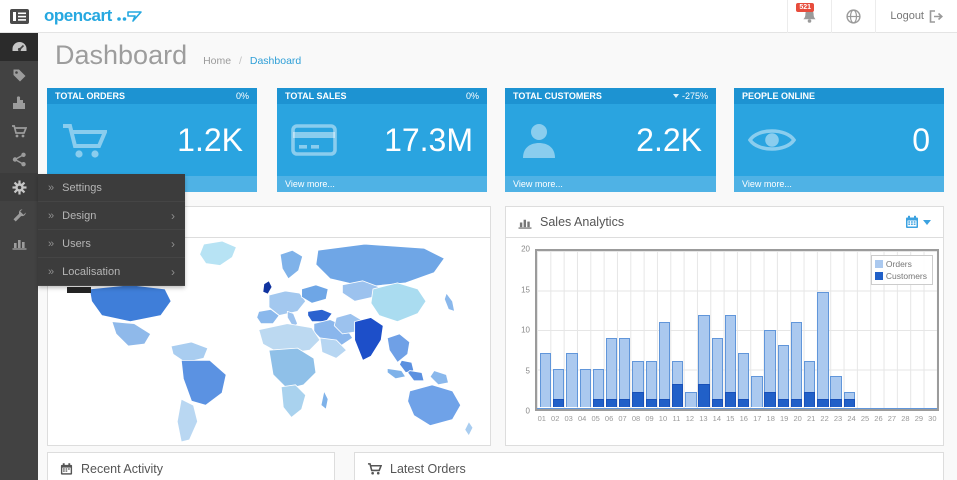  What do you see at coordinates (19, 75) in the screenshot?
I see `sidebar-item-catalog` at bounding box center [19, 75].